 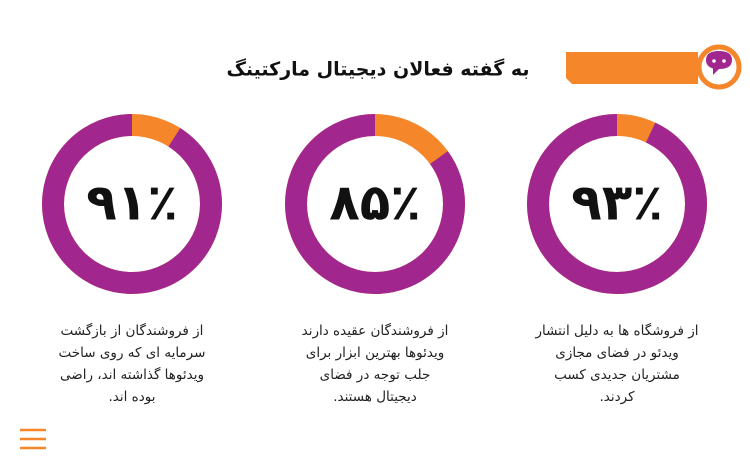 I want to click on caption-line: بوده اند., so click(x=132, y=397).